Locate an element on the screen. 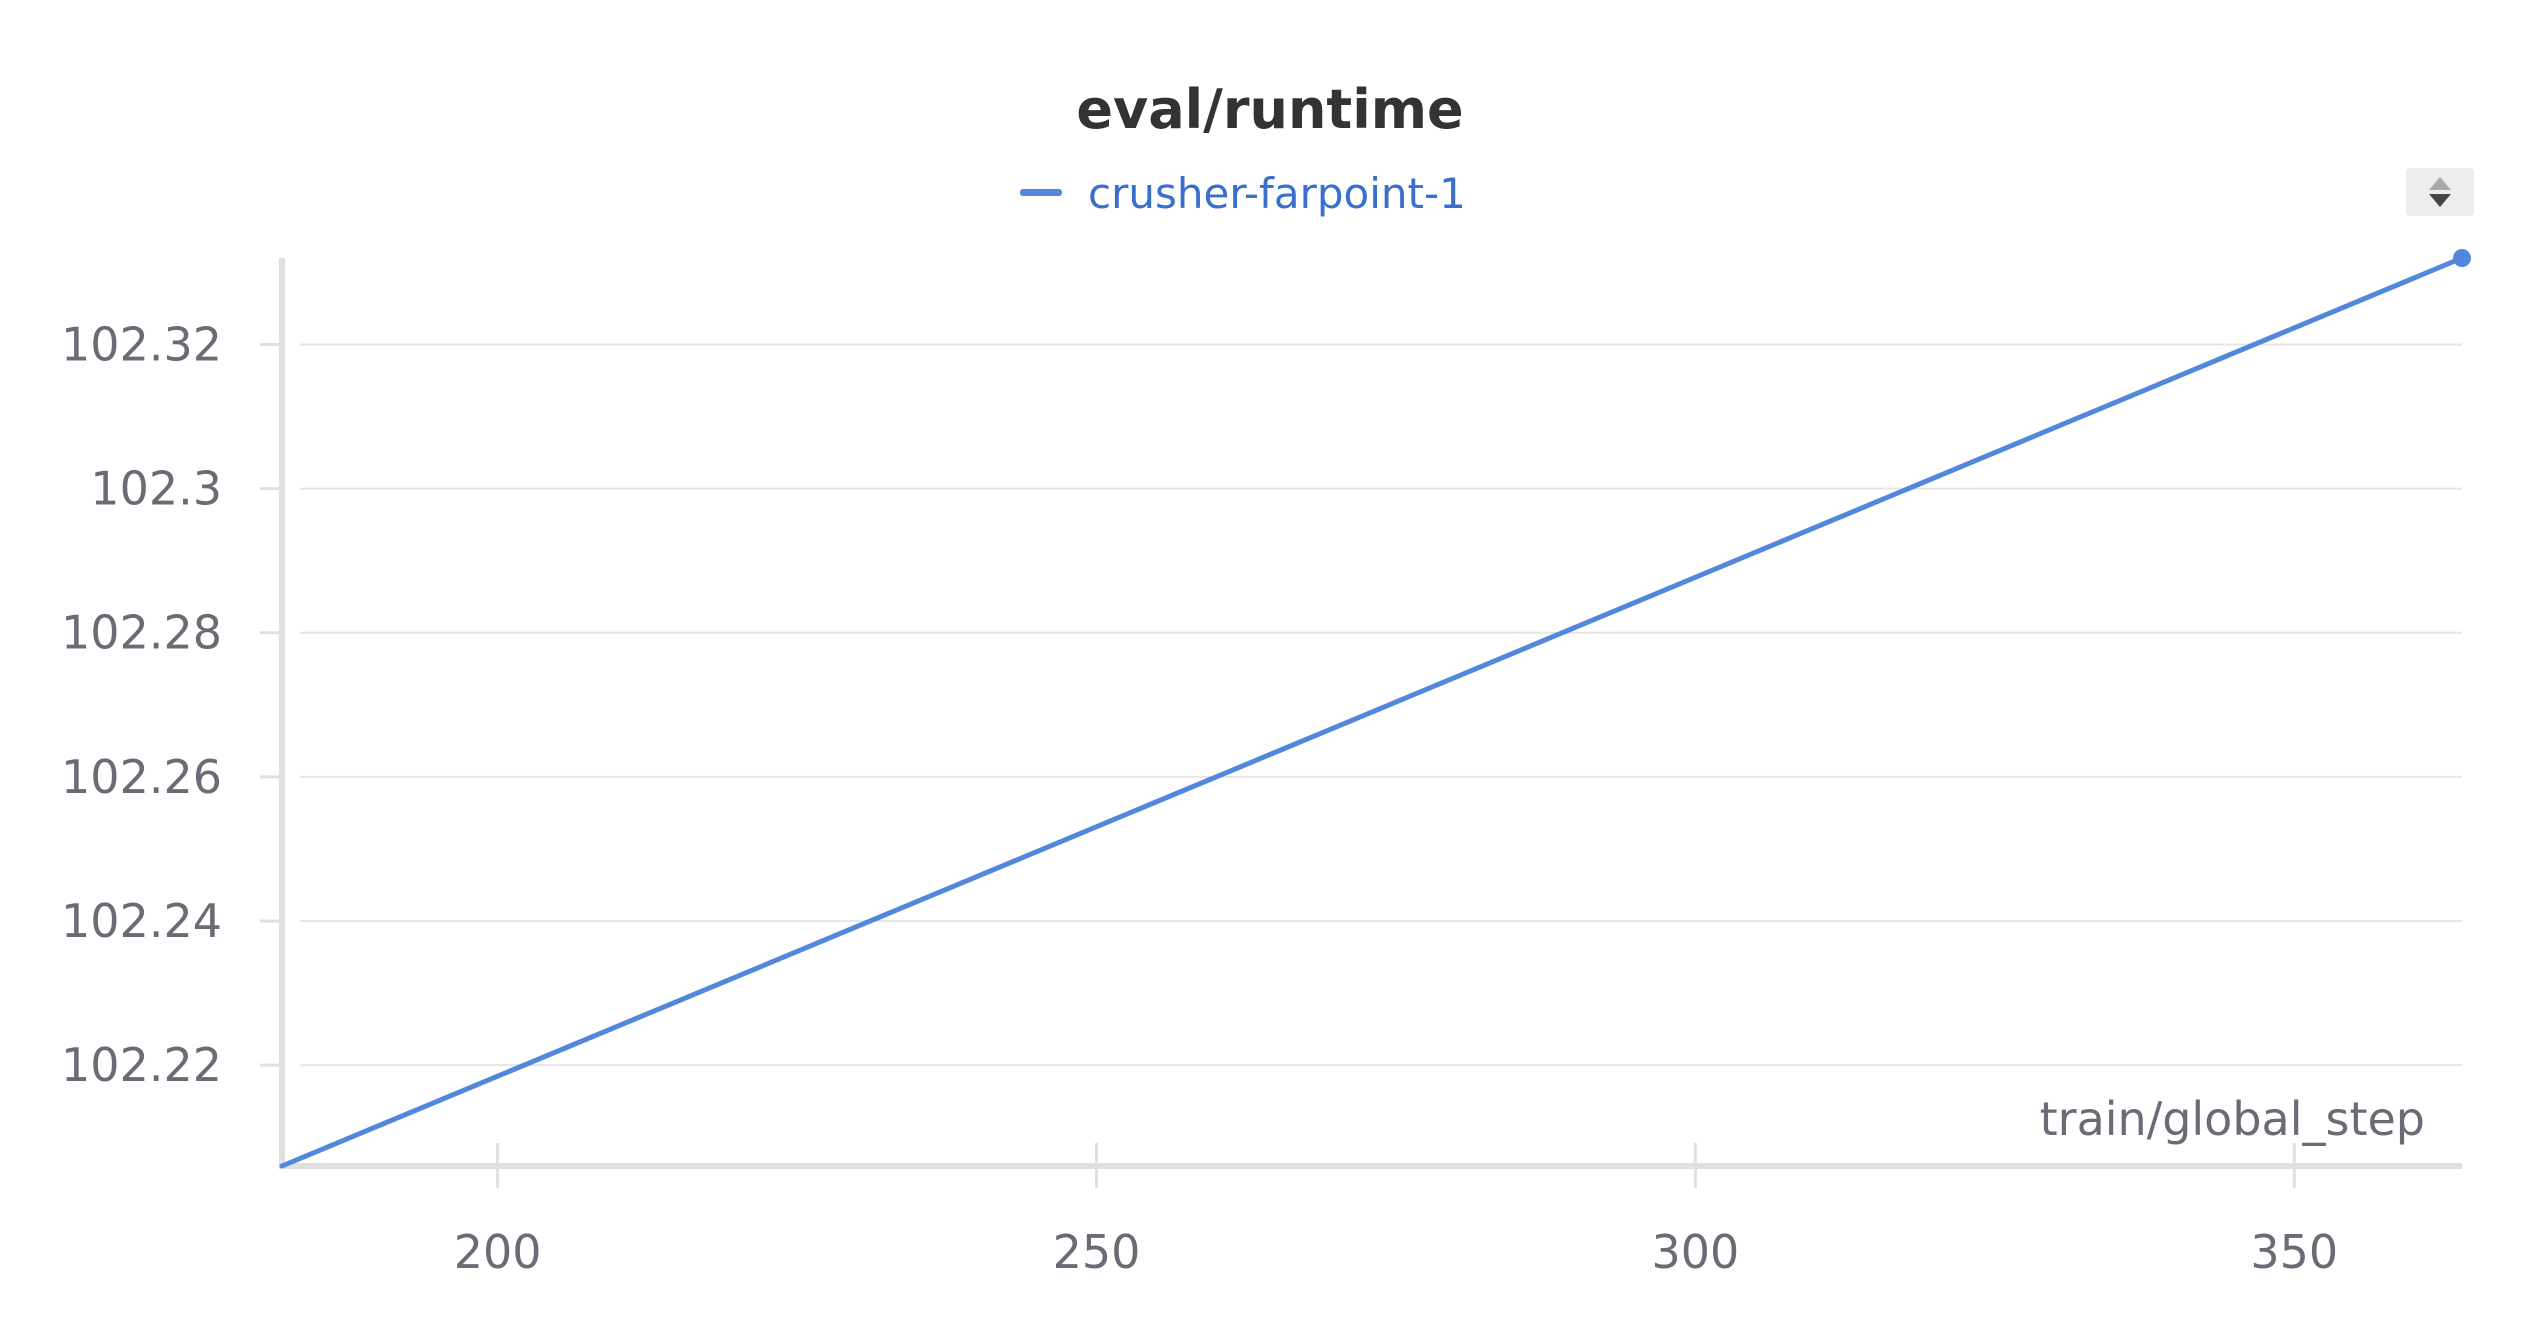 This screenshot has width=2528, height=1333. x-axis-ticks: 200 250 300 350 is located at coordinates (1396, 1211).